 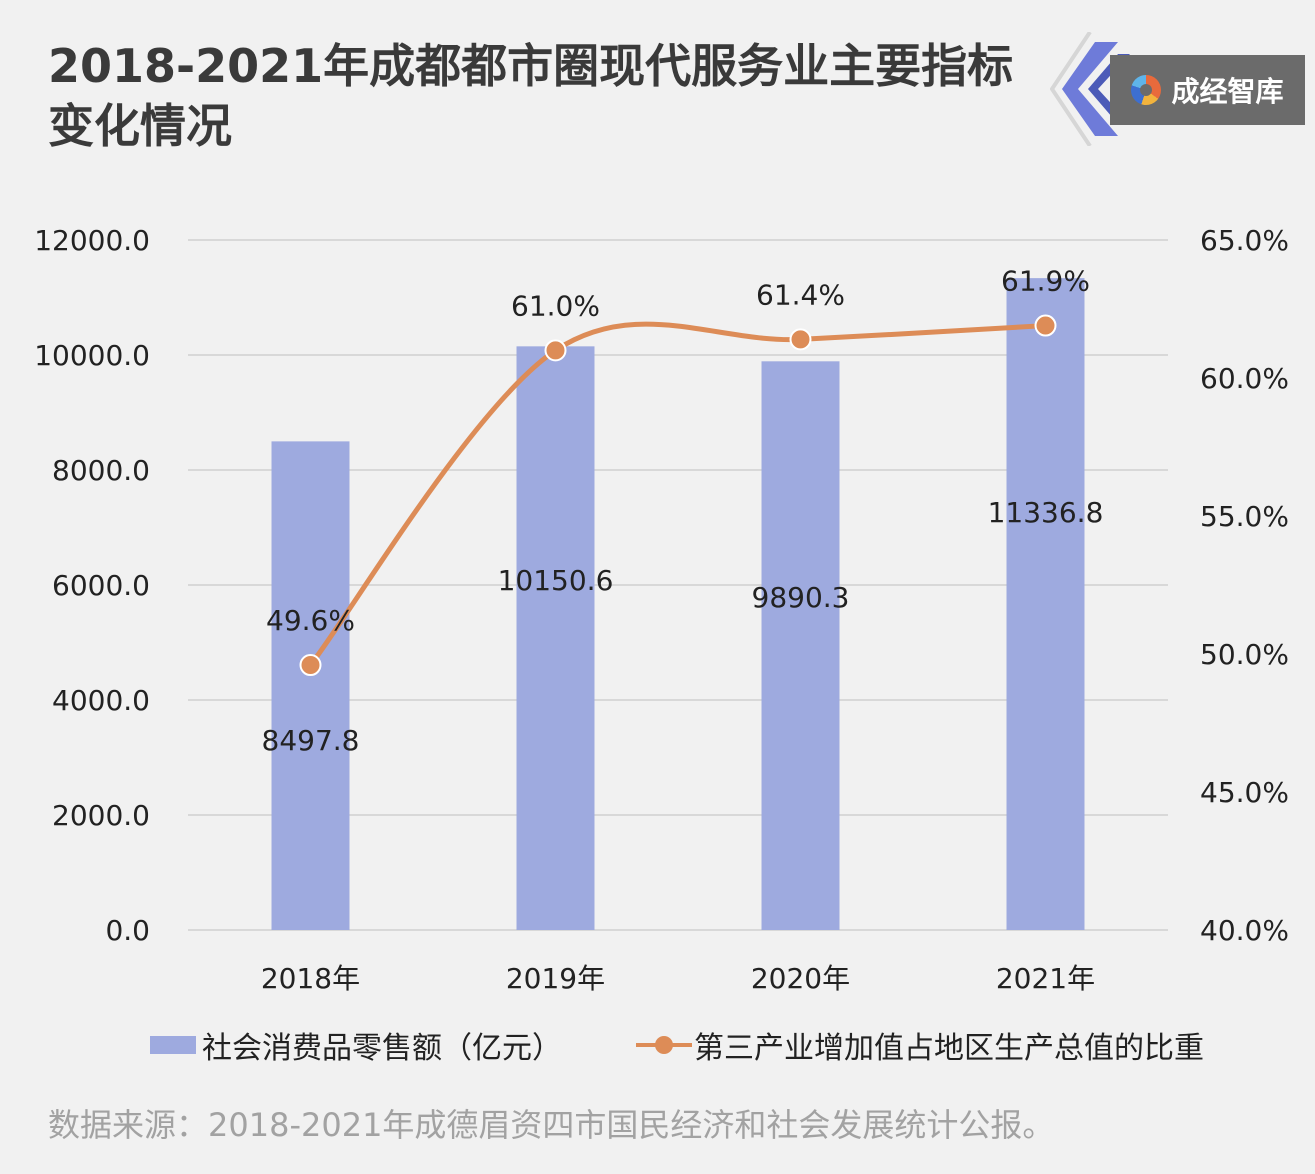 What do you see at coordinates (101, 470) in the screenshot?
I see `y-left-tick-label: 8000.0` at bounding box center [101, 470].